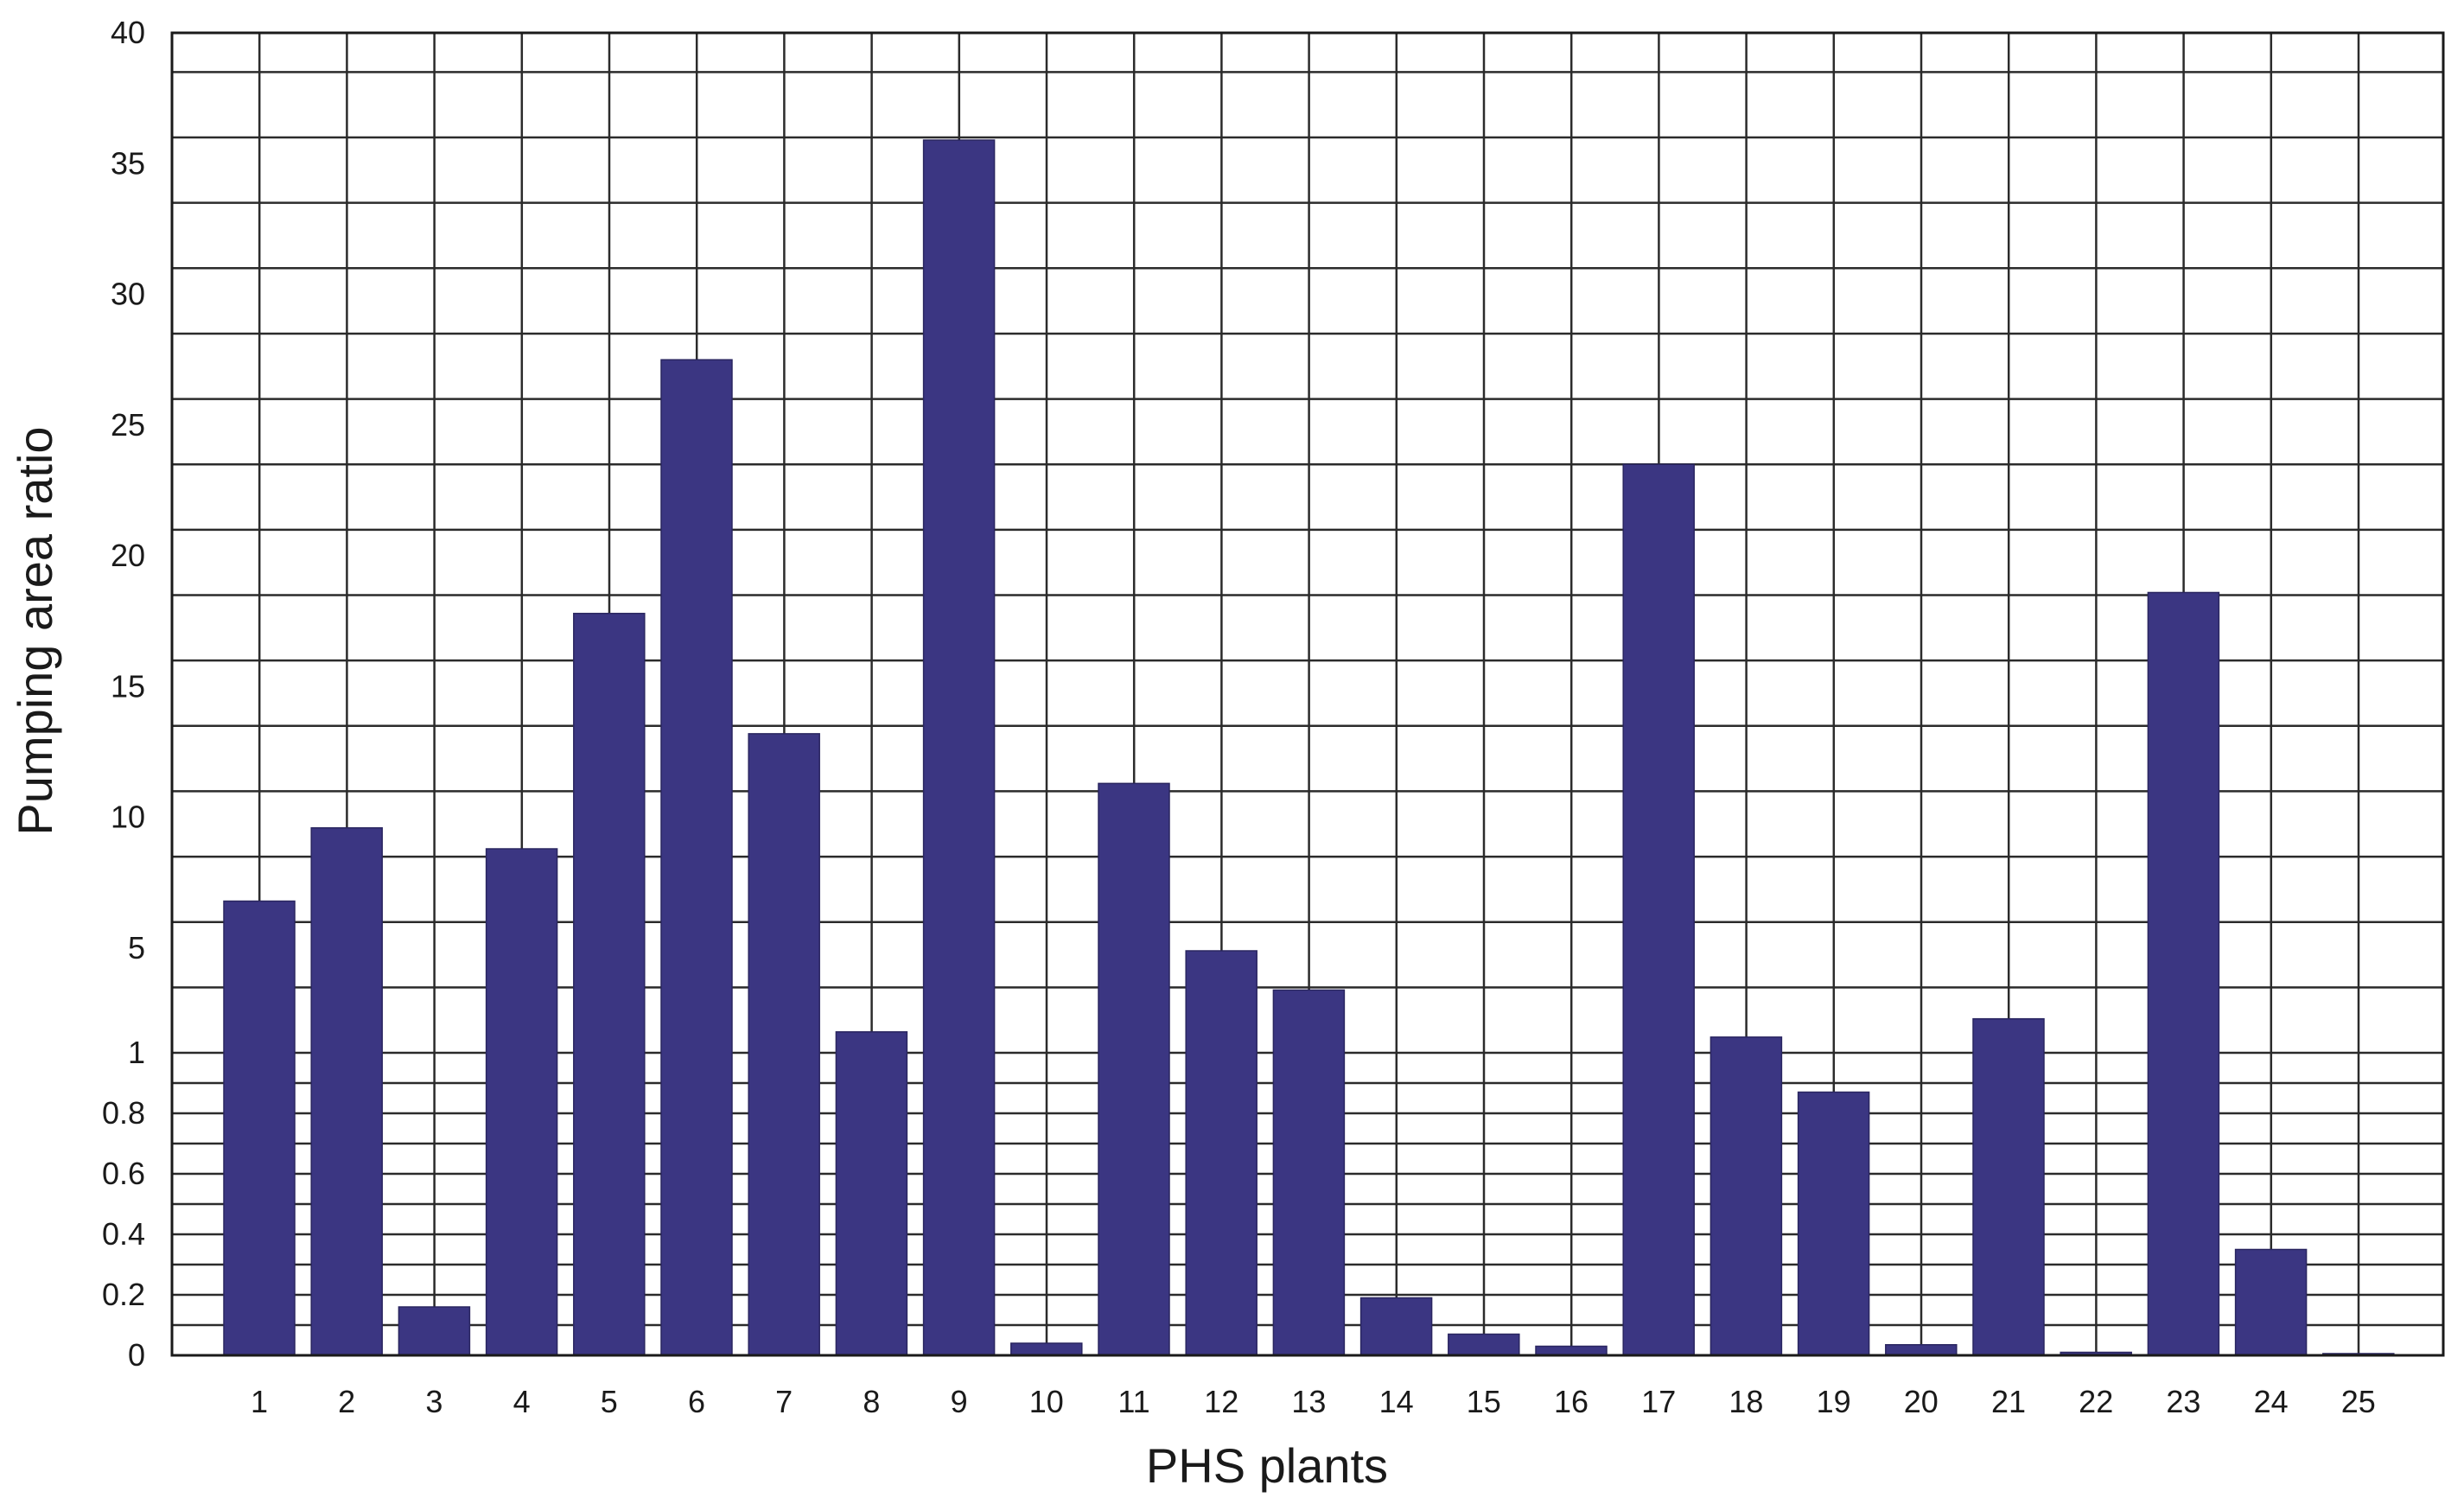 This screenshot has height=1504, width=2464. I want to click on y-tick-label: 30, so click(128, 294).